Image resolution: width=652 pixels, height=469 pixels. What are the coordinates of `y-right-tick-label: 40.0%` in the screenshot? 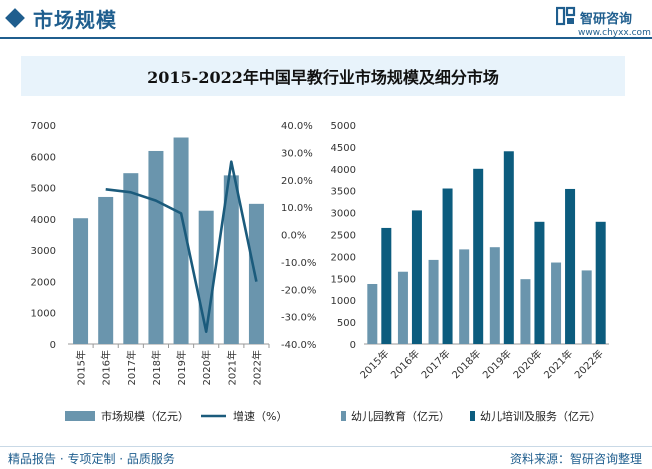 It's located at (297, 126).